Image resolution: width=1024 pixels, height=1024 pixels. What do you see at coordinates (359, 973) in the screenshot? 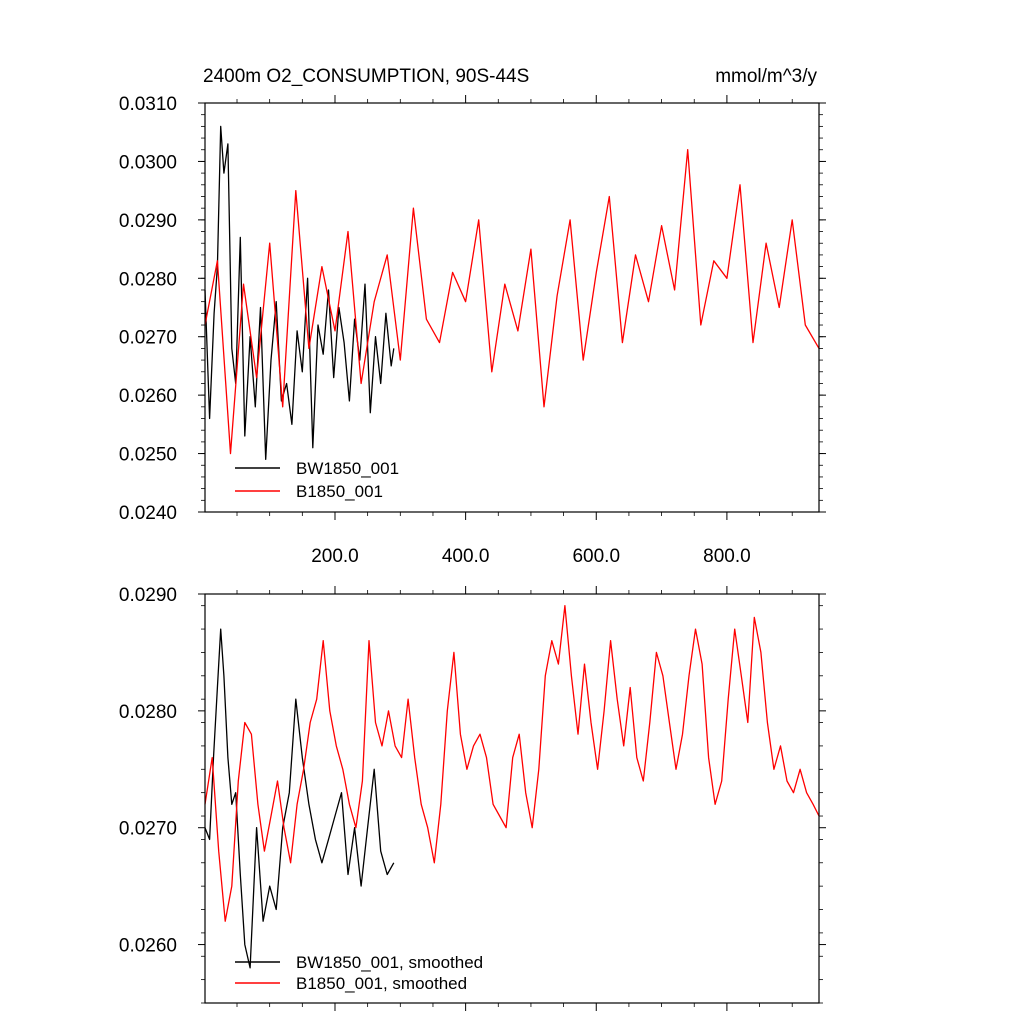
I see `bottom-legend: BW1850_001, smoothed B1850_001, smoothed` at bounding box center [359, 973].